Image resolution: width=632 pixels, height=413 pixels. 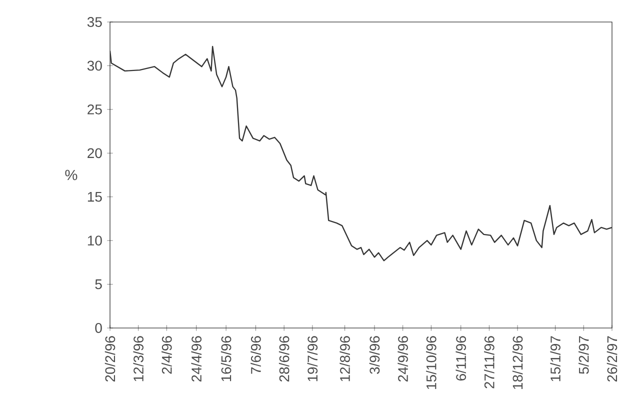 What do you see at coordinates (226, 359) in the screenshot?
I see `x-tick-label: 16/5/96` at bounding box center [226, 359].